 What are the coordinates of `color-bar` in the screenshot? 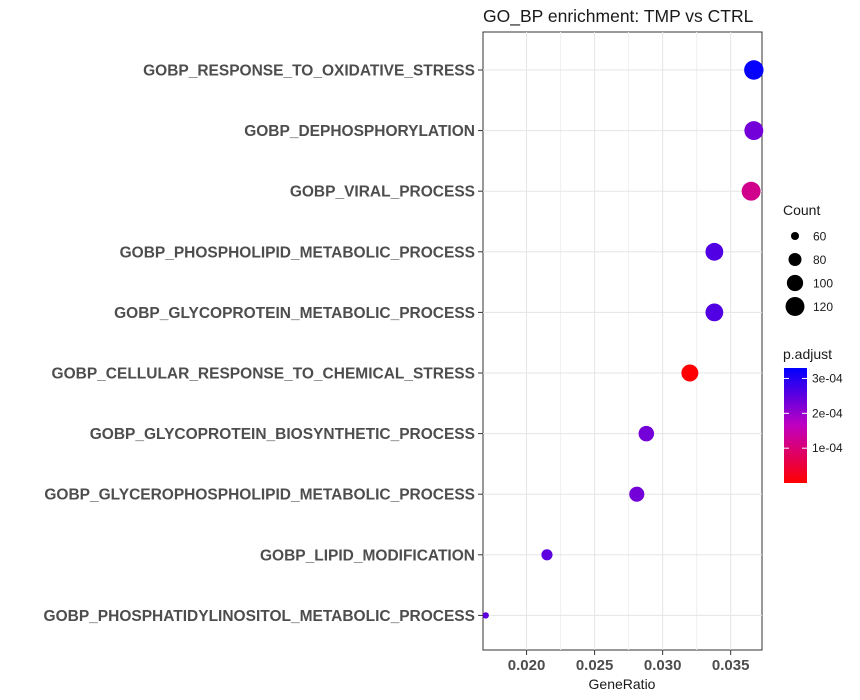 It's located at (795, 425).